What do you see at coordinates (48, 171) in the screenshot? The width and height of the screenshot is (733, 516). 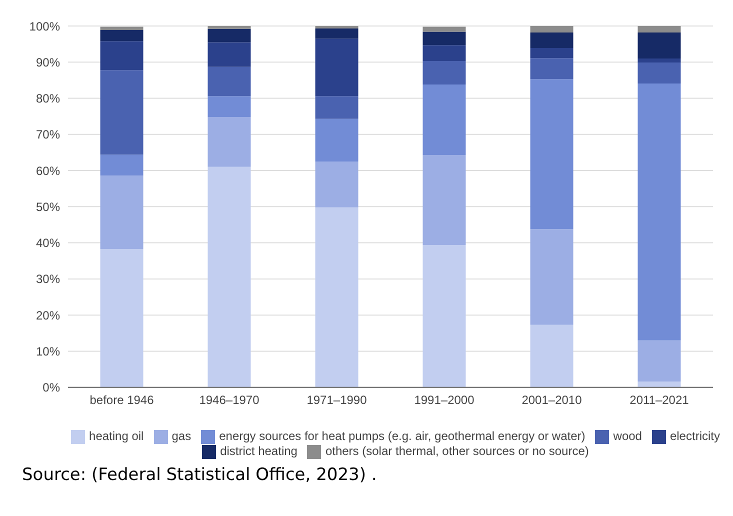 I see `y-tick-label: 60%` at bounding box center [48, 171].